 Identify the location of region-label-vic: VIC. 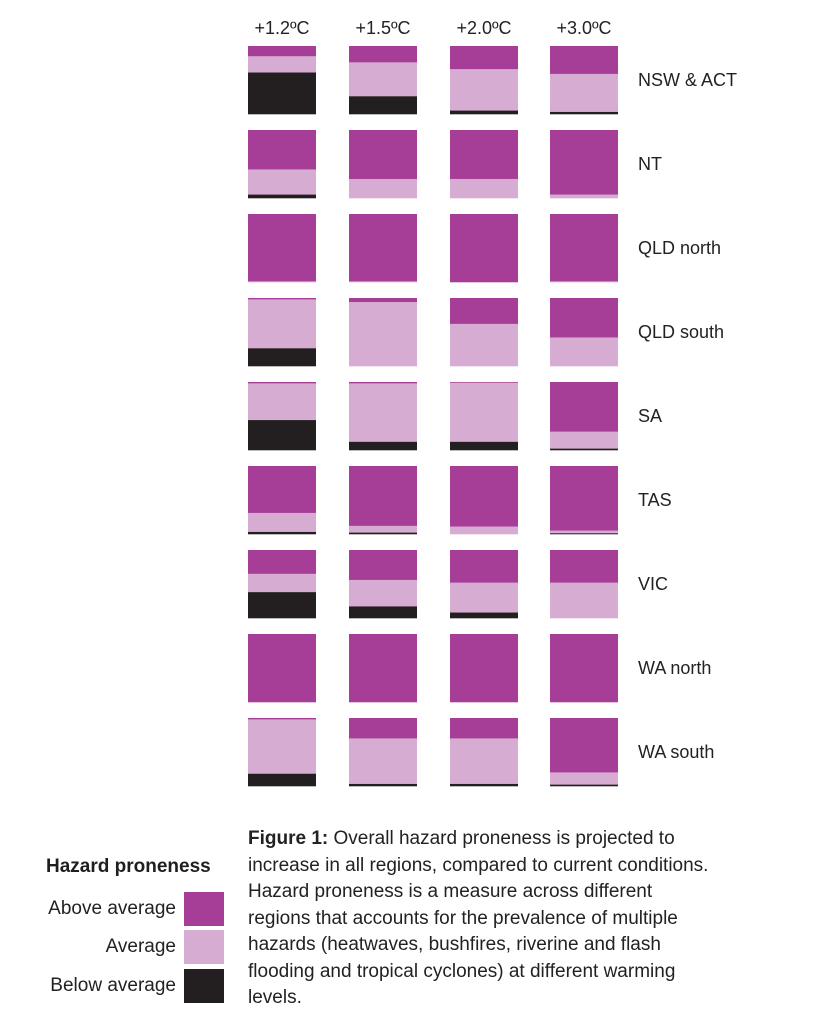
(653, 584).